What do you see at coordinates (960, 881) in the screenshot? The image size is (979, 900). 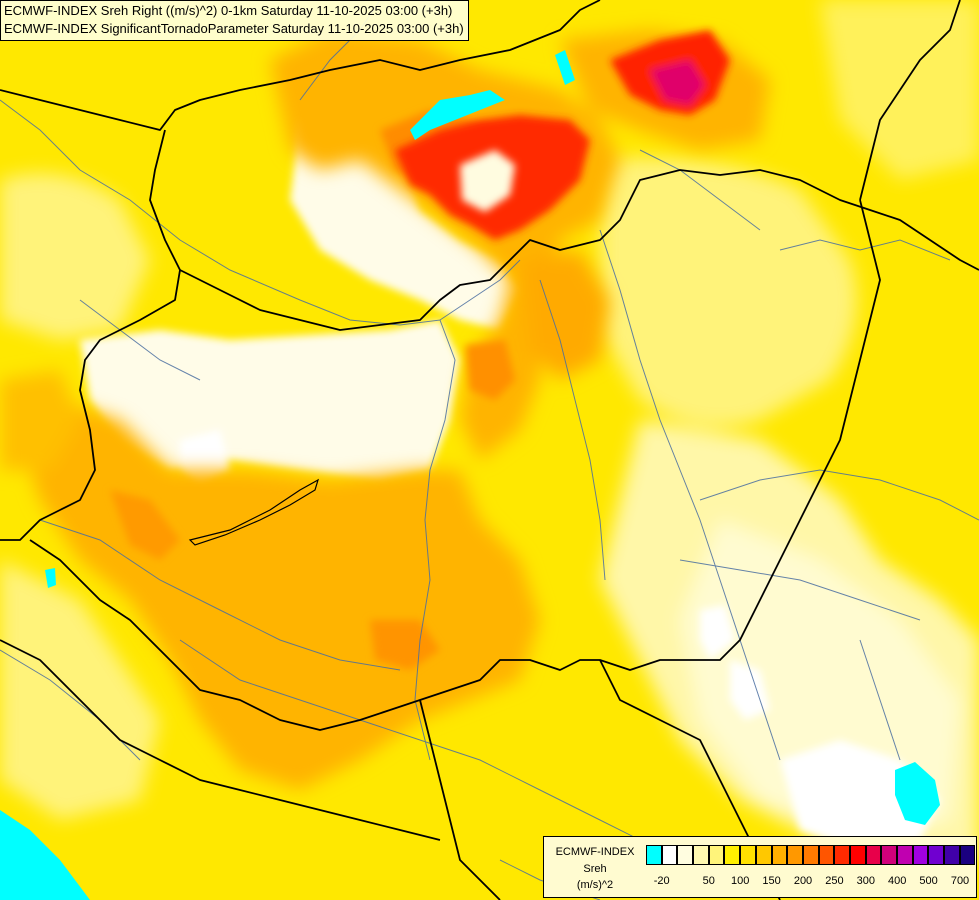 I see `legend-tick-label: 700` at bounding box center [960, 881].